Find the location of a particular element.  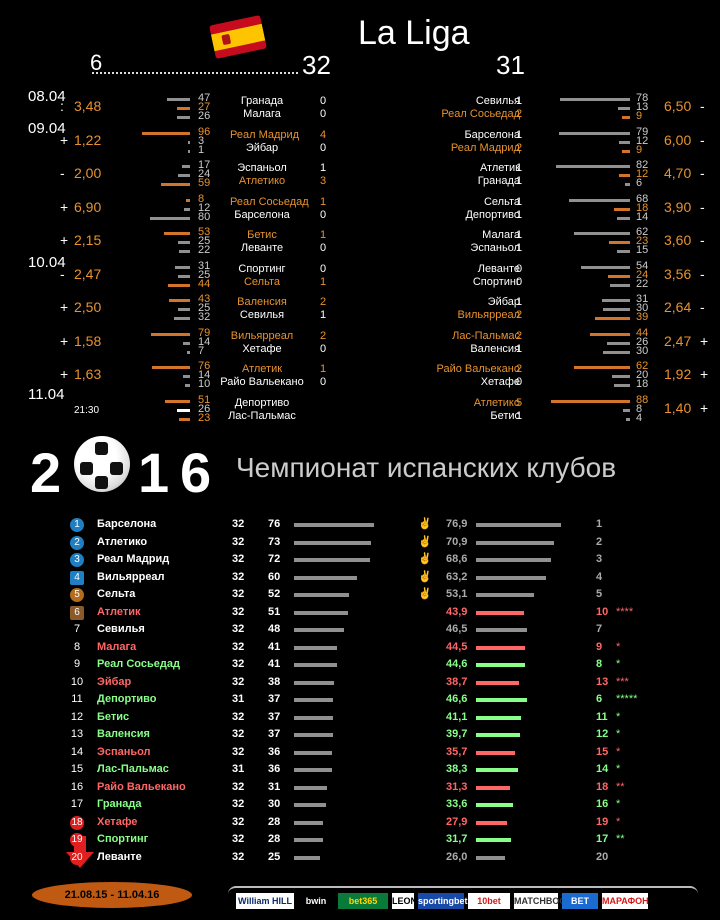

bookmaker-logo: BET is located at coordinates (580, 901).